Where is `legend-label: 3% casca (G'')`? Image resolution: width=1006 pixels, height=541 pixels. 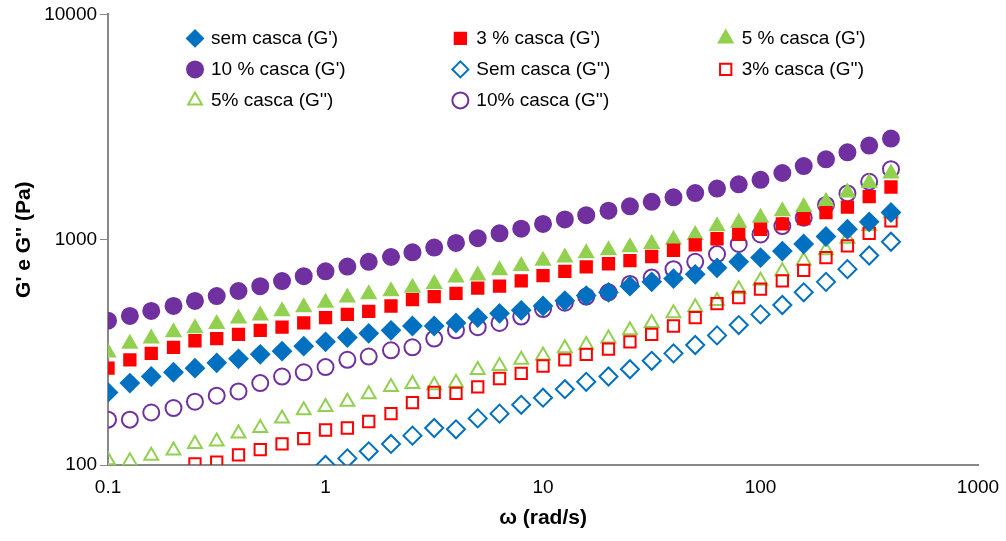 legend-label: 3% casca (G'') is located at coordinates (803, 68).